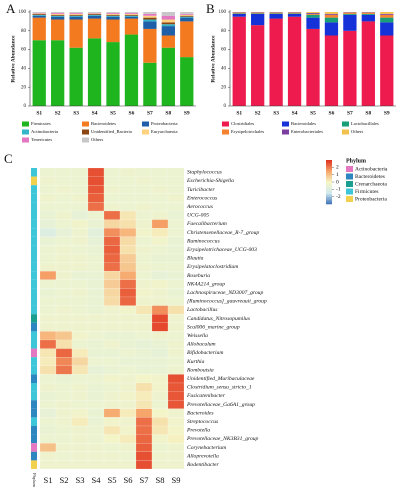 This screenshot has height=500, width=406. What do you see at coordinates (95, 113) in the screenshot?
I see `x-tick-label: S4` at bounding box center [95, 113].